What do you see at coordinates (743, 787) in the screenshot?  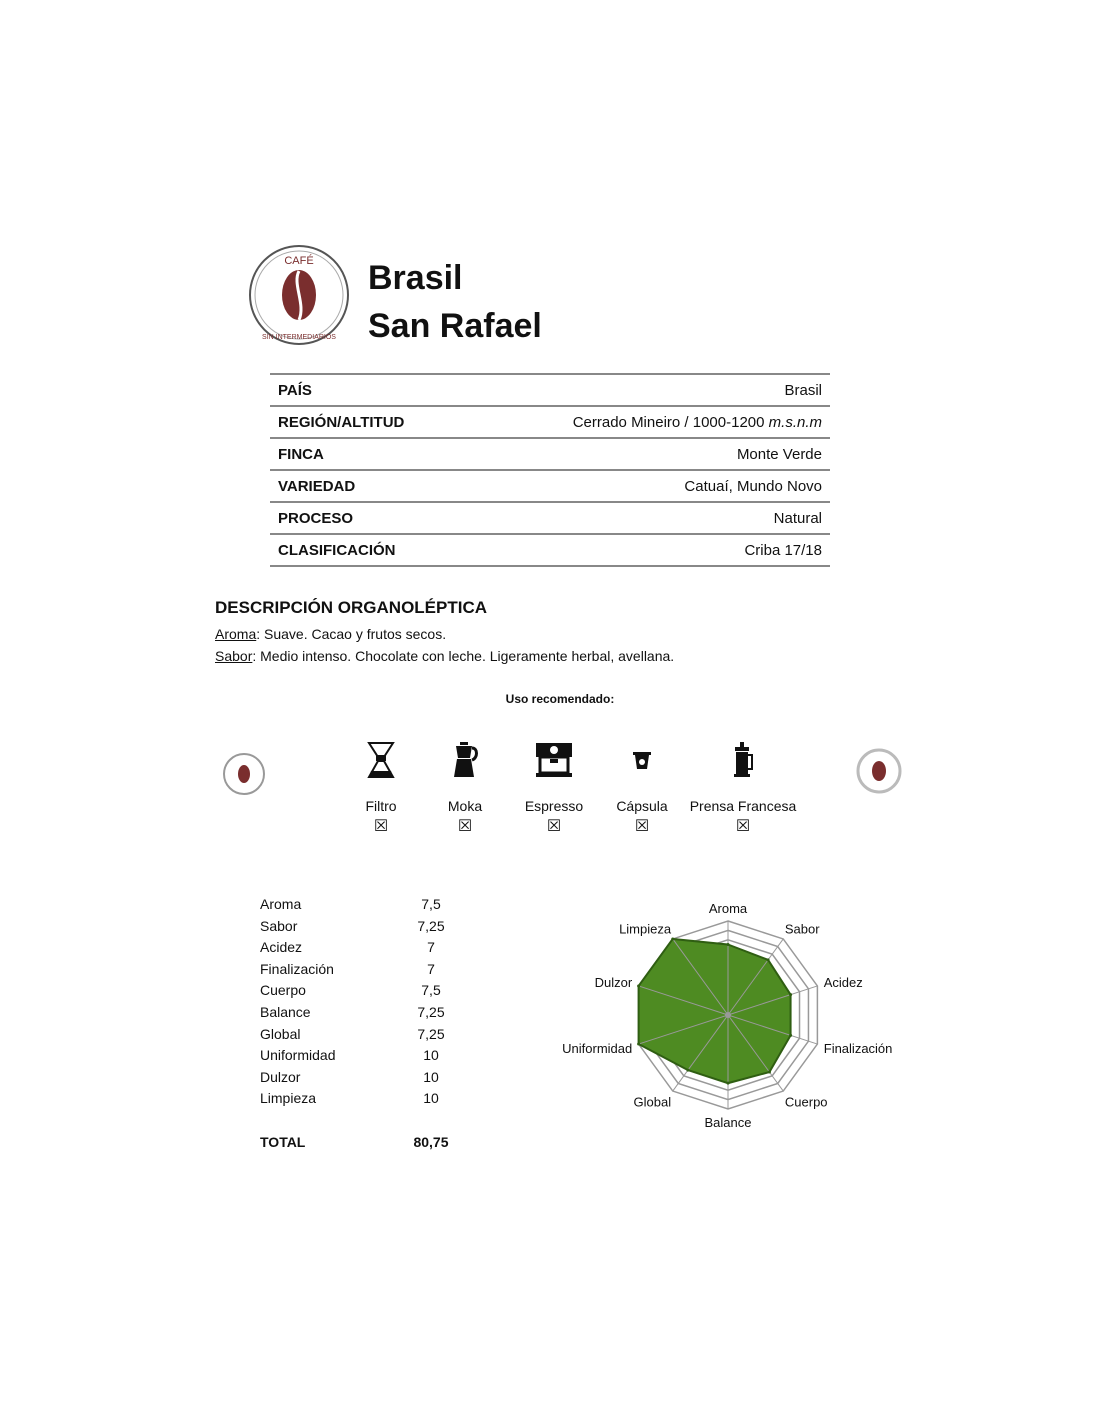 I see `brew-method-prensa-francesa: Prensa Francesa ☒` at bounding box center [743, 787].